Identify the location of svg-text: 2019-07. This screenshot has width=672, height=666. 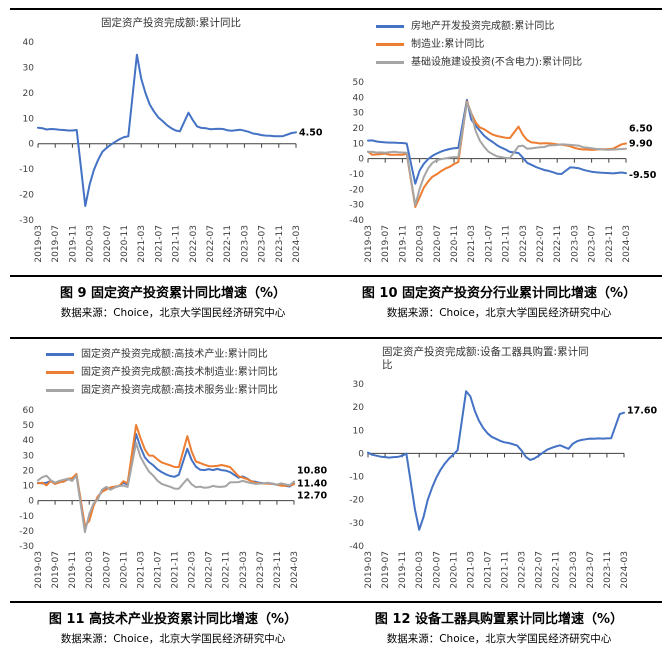
(386, 570).